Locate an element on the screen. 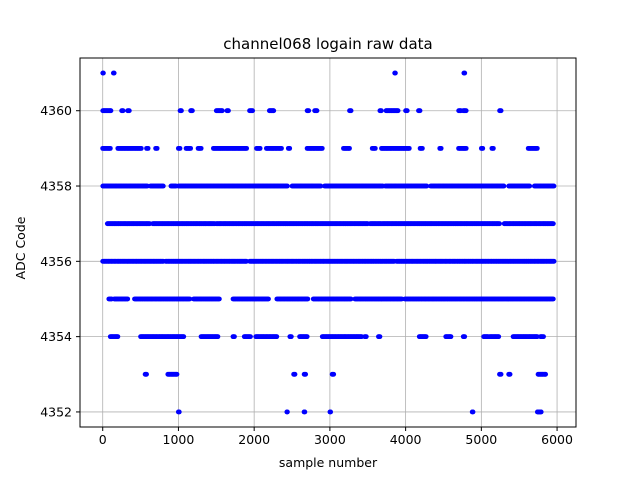  x-tick-label: 4000 is located at coordinates (406, 439).